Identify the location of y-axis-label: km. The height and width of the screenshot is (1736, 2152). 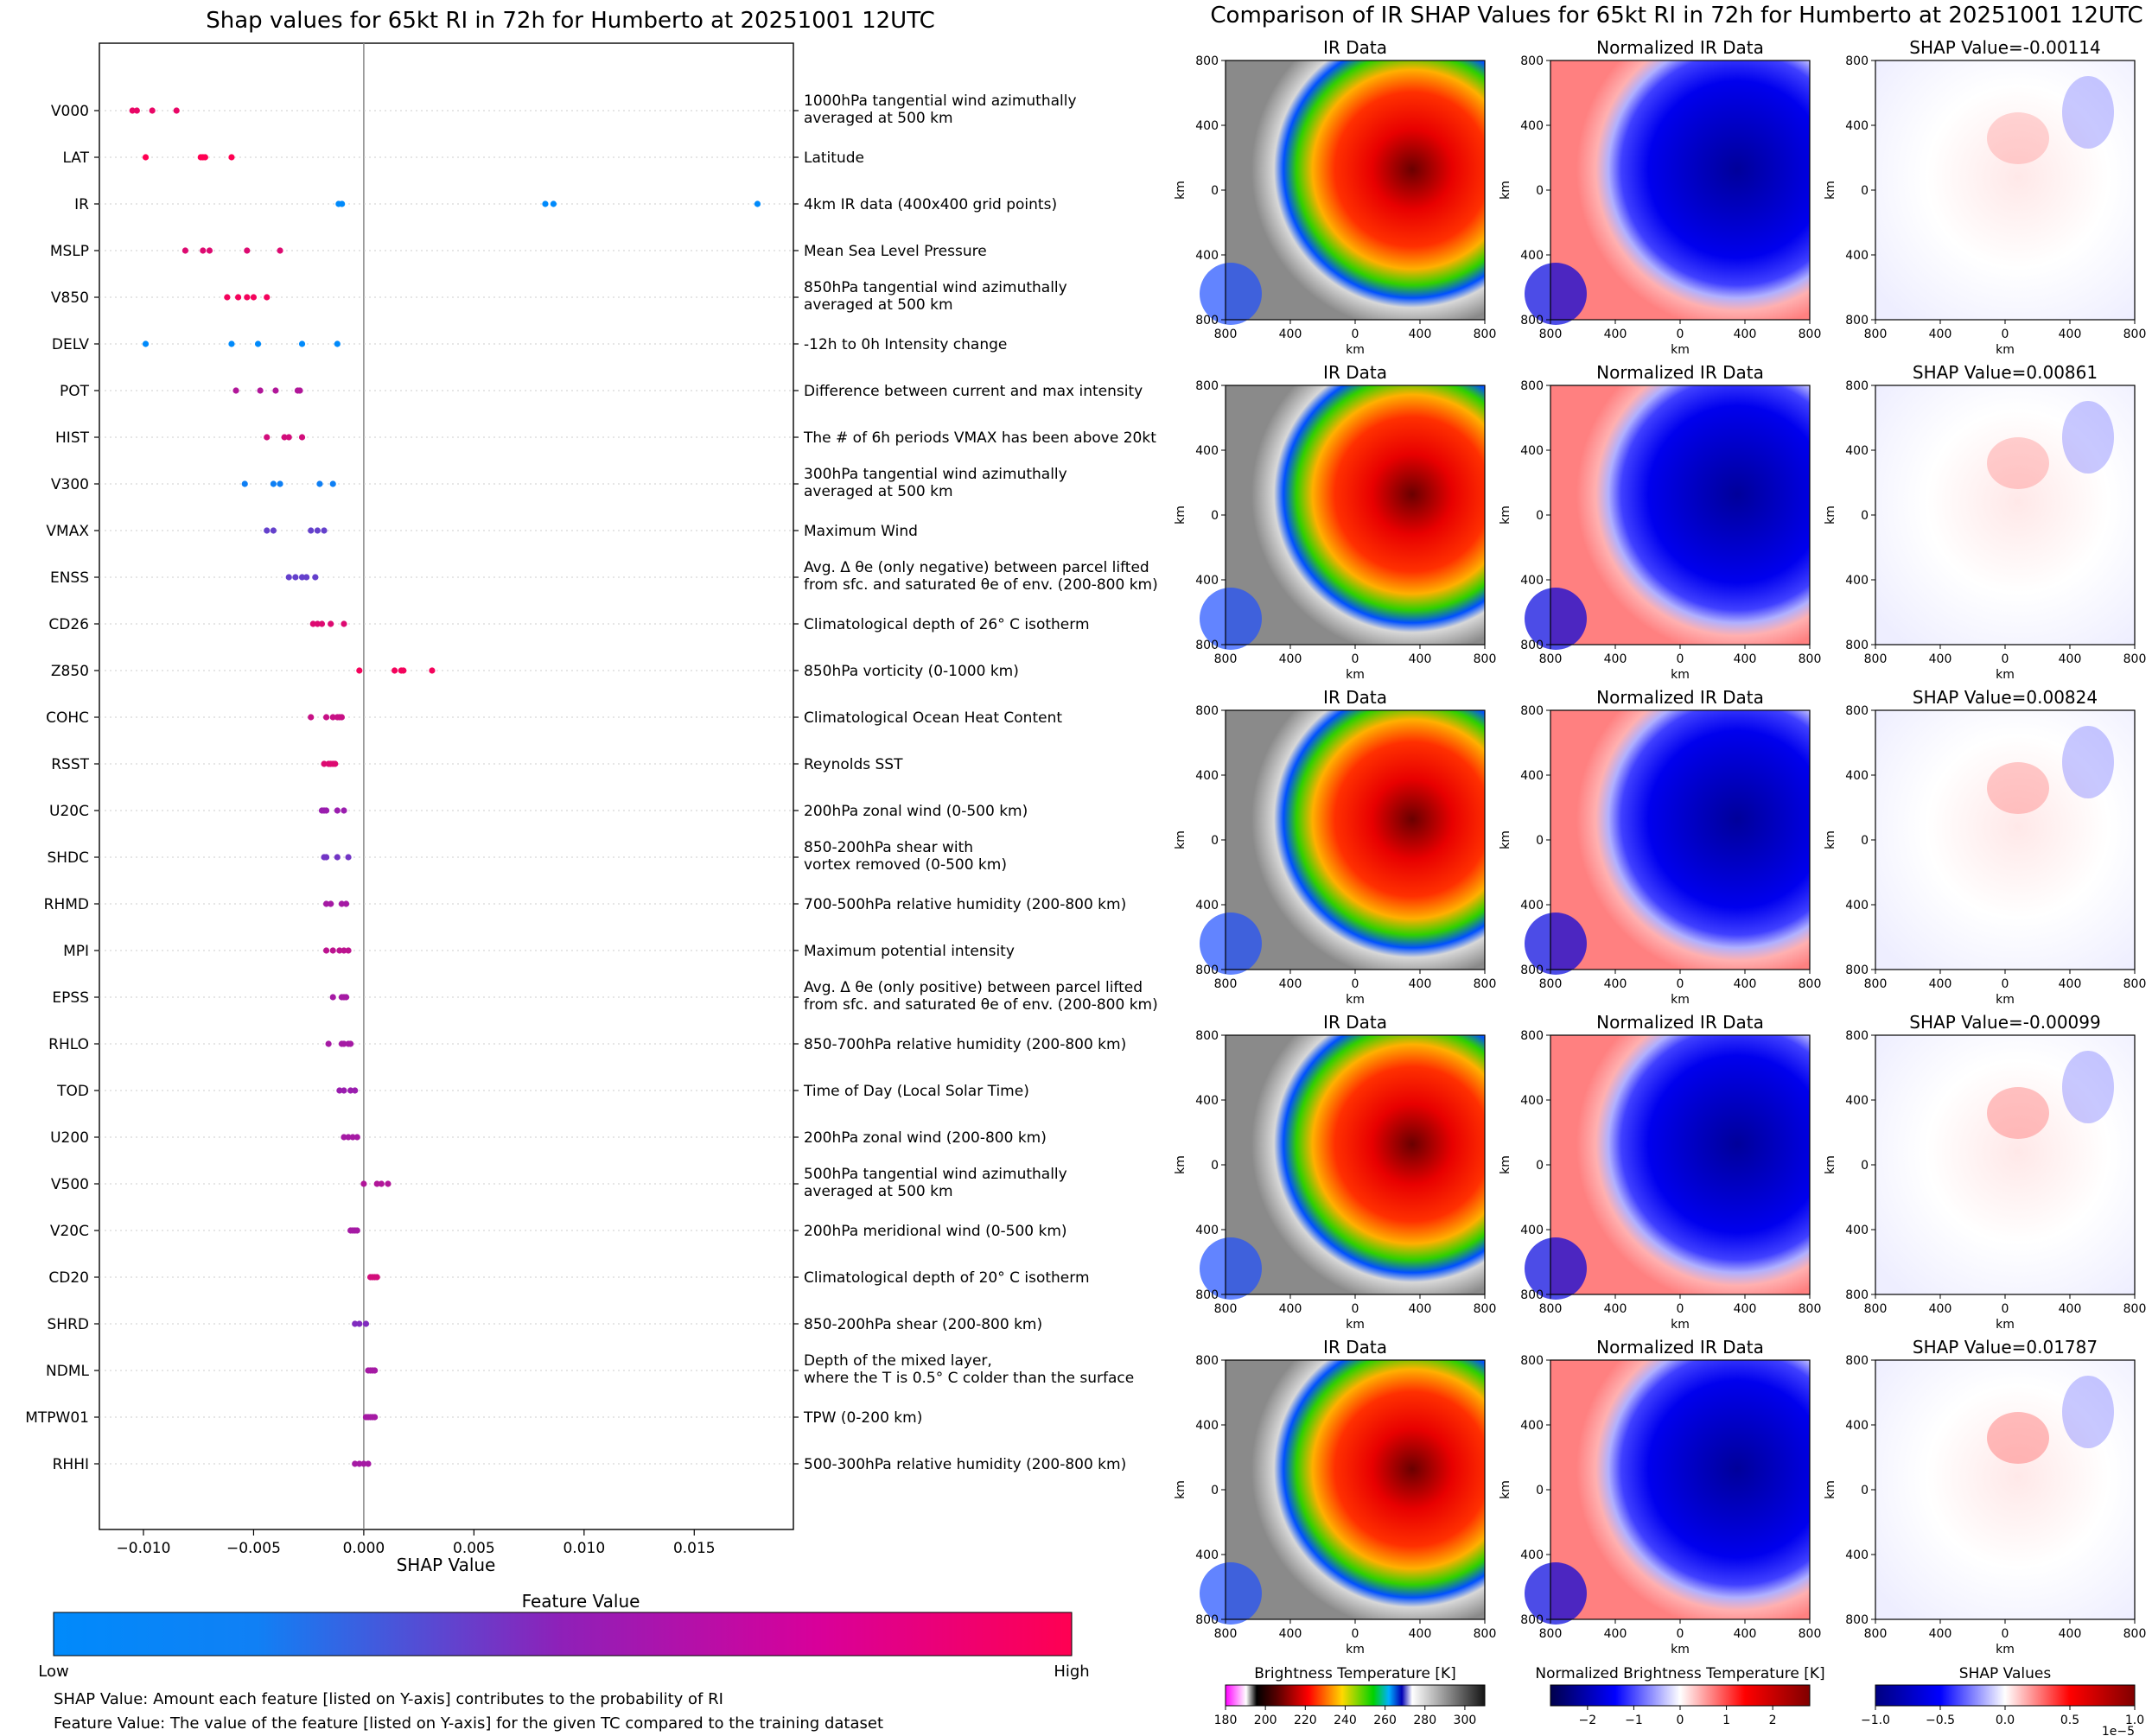
(1180, 1489).